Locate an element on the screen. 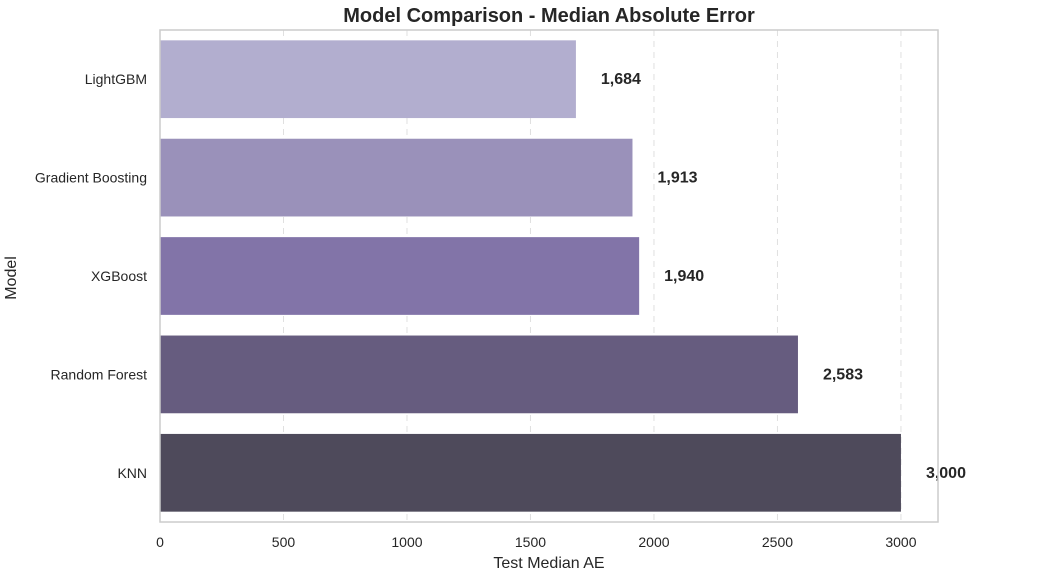 The width and height of the screenshot is (1061, 582). x-tick-label: 2000 is located at coordinates (653, 542).